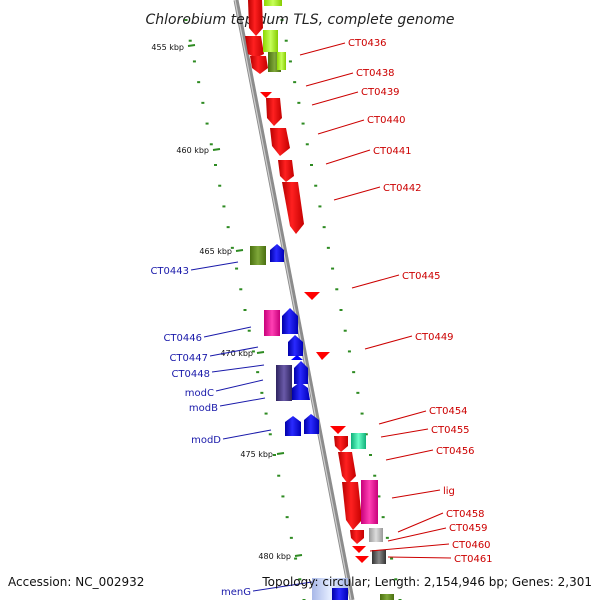 This screenshot has height=600, width=600. What do you see at coordinates (169, 271) in the screenshot?
I see `gene-label: CT0443` at bounding box center [169, 271].